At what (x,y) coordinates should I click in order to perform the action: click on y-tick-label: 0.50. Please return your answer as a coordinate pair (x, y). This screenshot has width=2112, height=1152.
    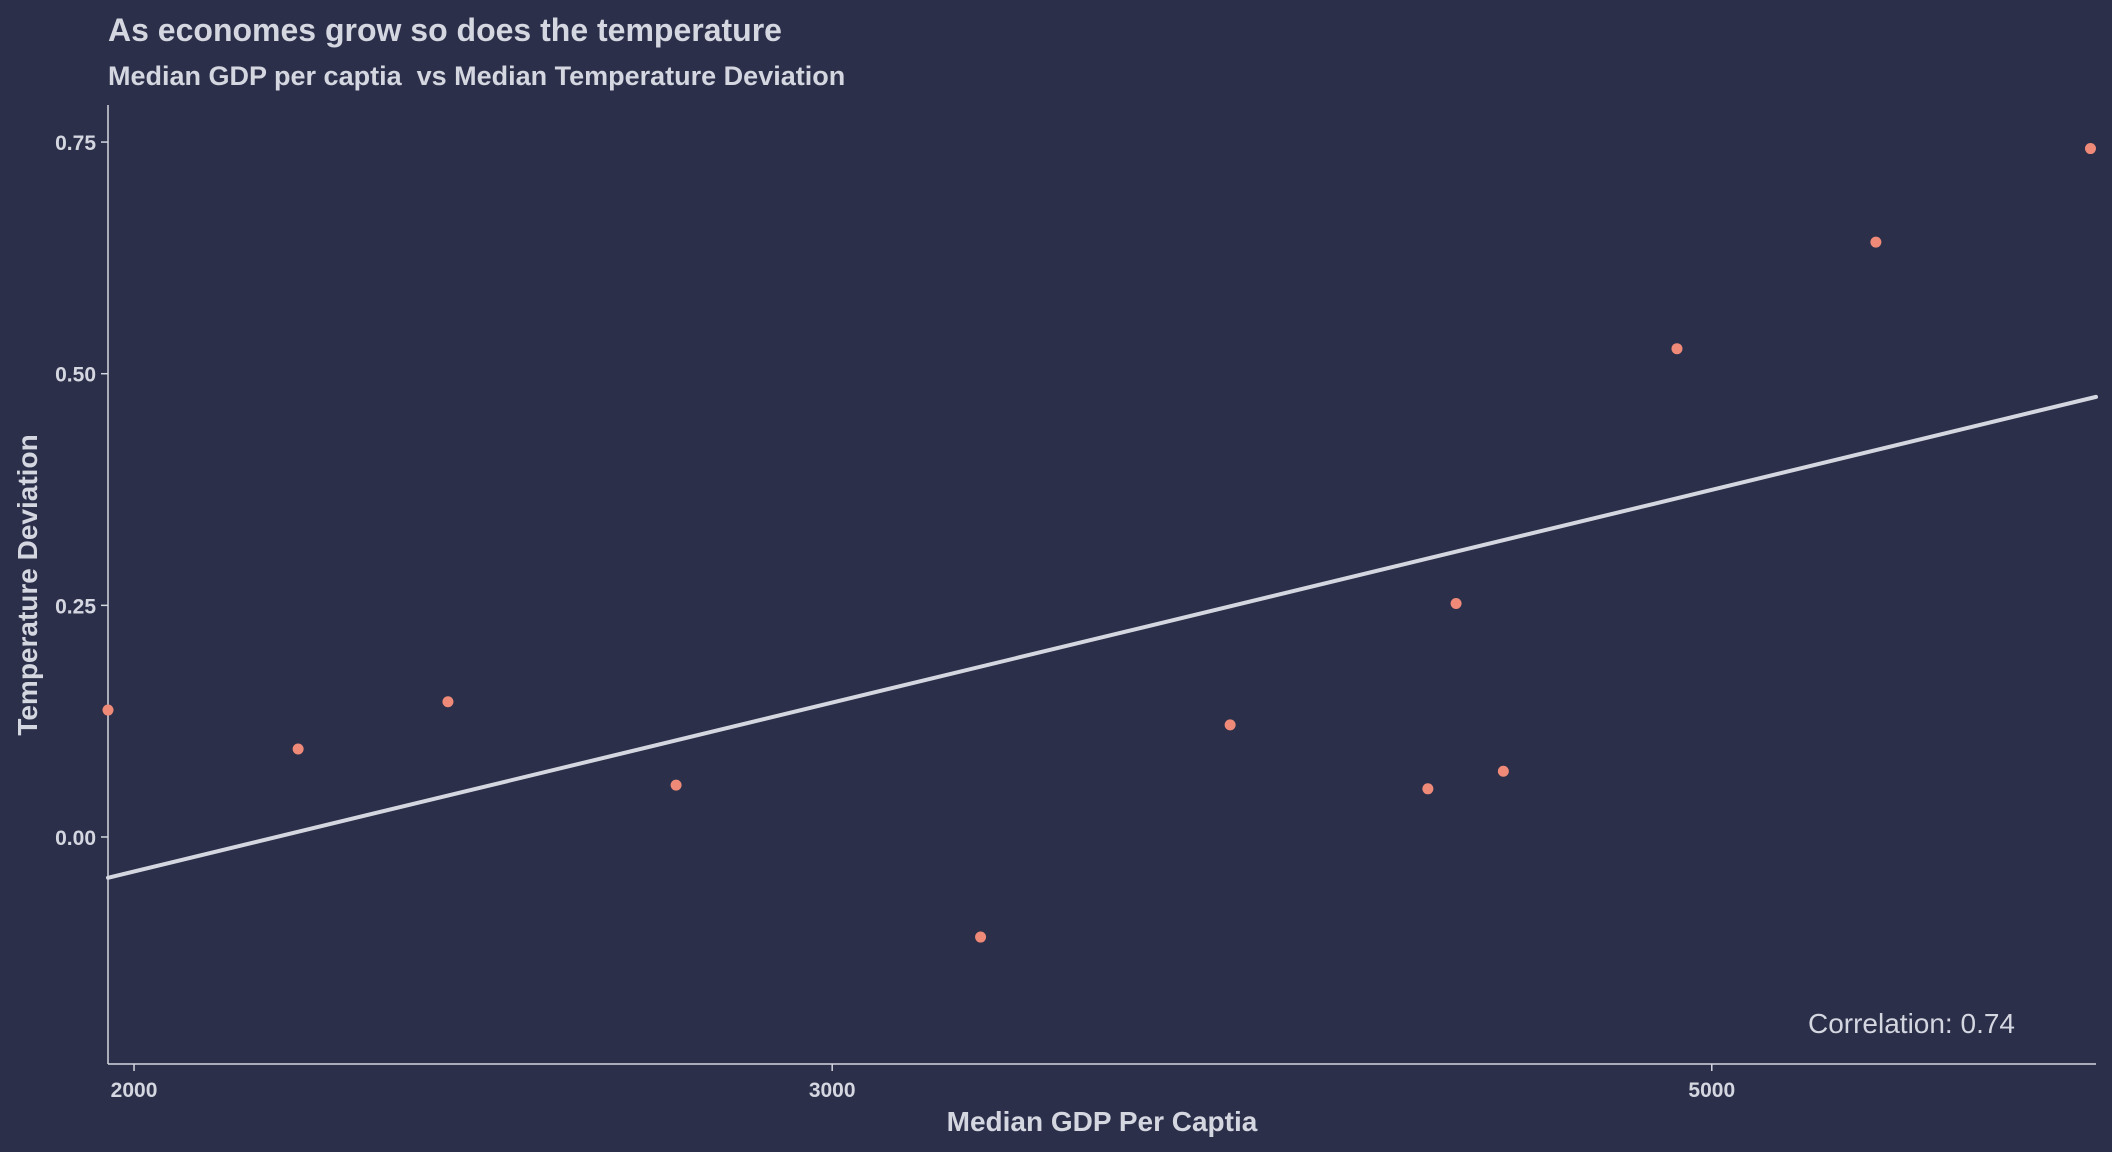
    Looking at the image, I should click on (75, 375).